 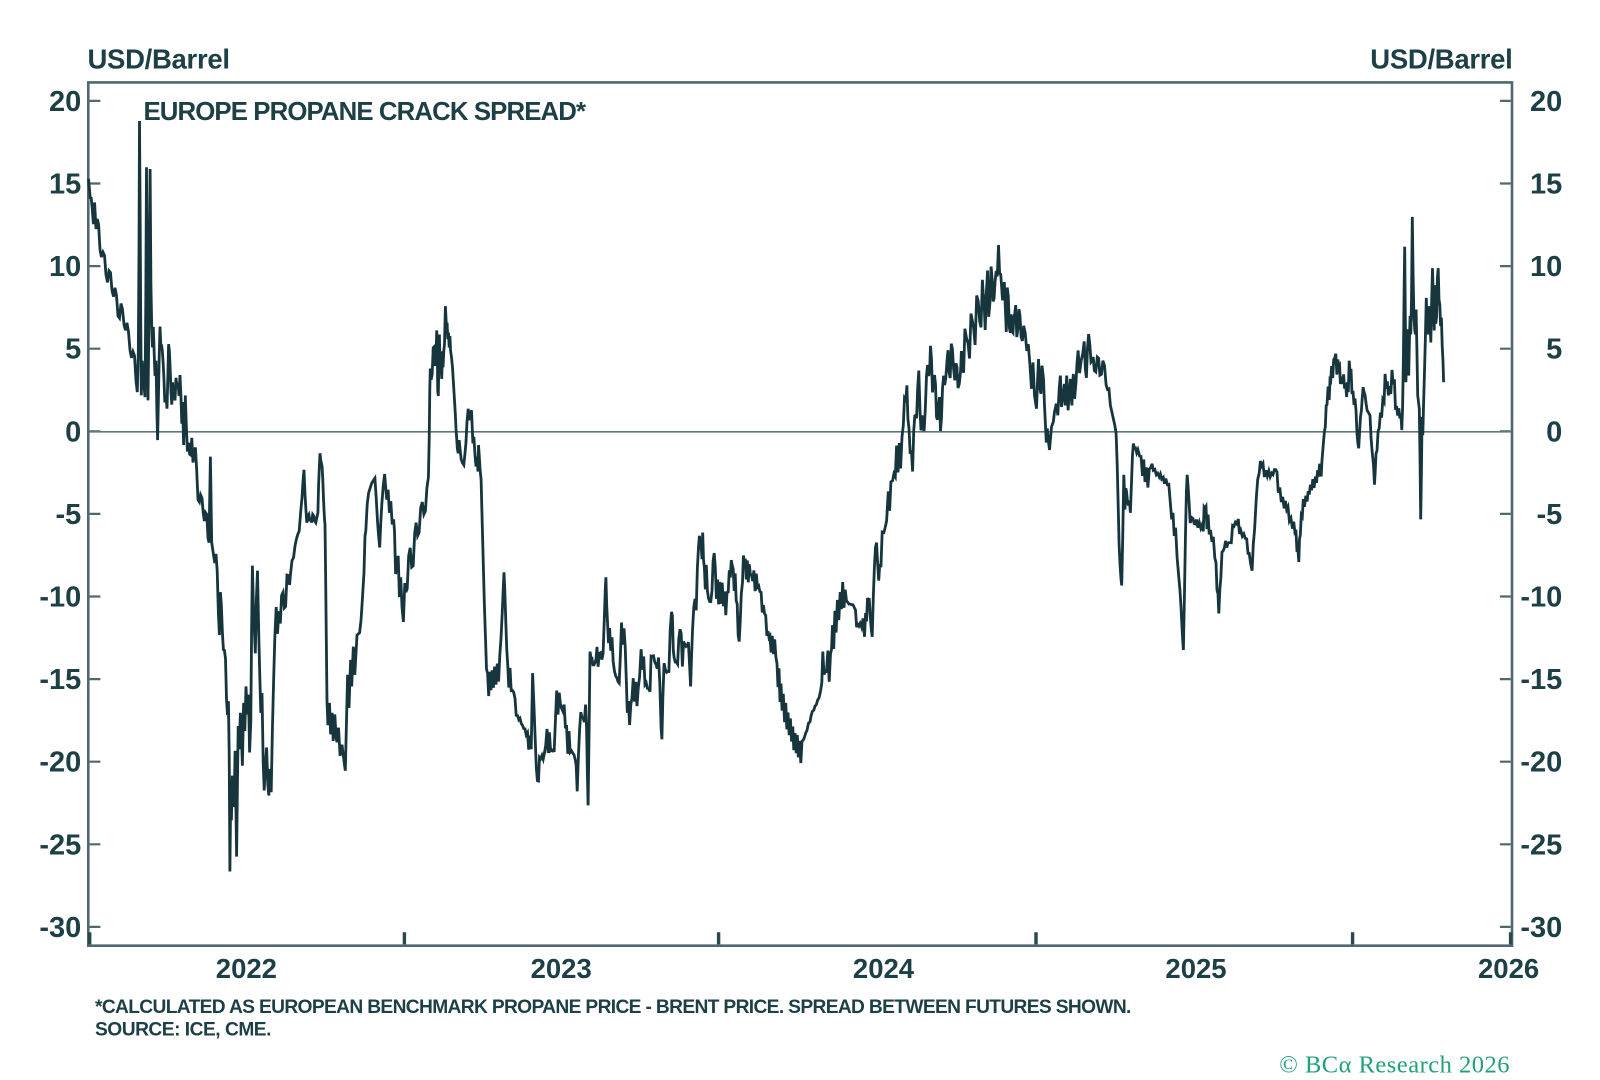 I want to click on svg-text: 2022, so click(x=246, y=968).